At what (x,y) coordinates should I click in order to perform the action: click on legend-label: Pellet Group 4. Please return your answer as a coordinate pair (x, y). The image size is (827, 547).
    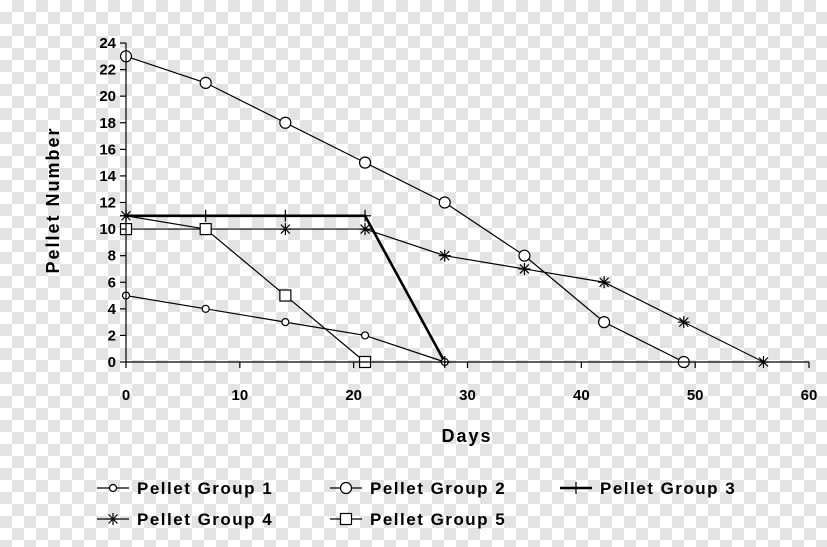
    Looking at the image, I should click on (205, 519).